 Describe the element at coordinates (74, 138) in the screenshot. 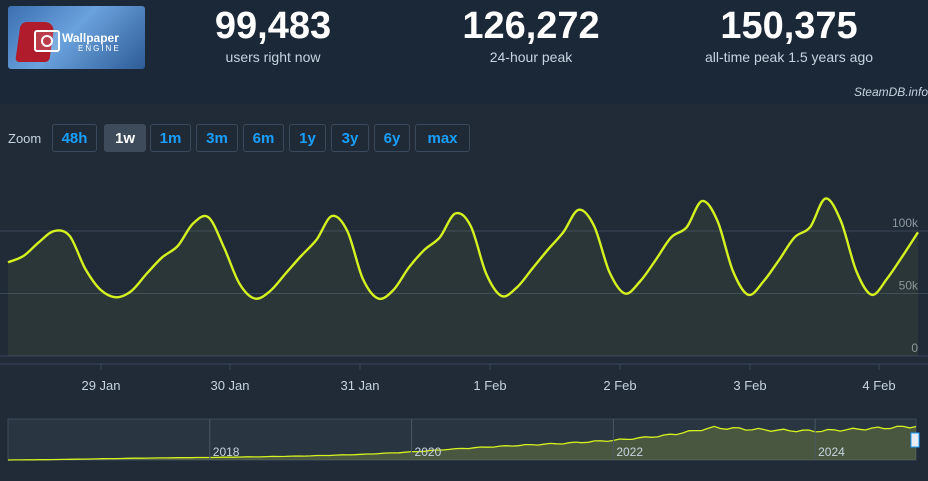

I see `zoom-button-48h: 48h` at that location.